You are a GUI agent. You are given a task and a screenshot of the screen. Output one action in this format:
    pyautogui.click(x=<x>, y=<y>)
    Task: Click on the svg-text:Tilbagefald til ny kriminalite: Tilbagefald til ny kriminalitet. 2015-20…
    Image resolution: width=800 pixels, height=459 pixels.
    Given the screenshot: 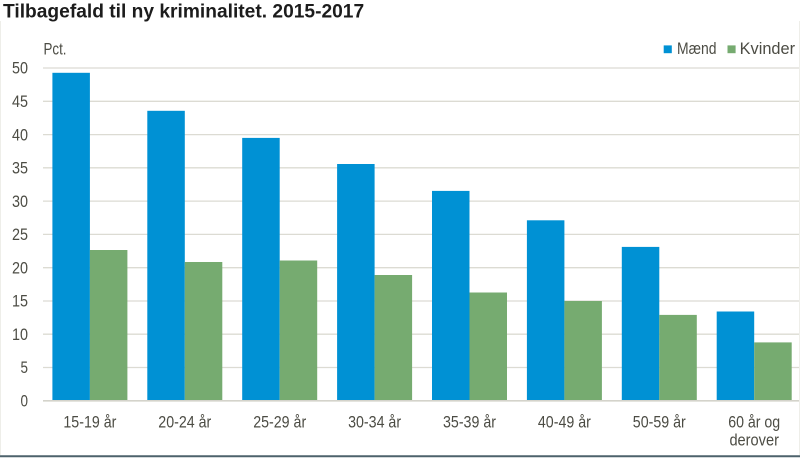 What is the action you would take?
    pyautogui.click(x=183, y=12)
    